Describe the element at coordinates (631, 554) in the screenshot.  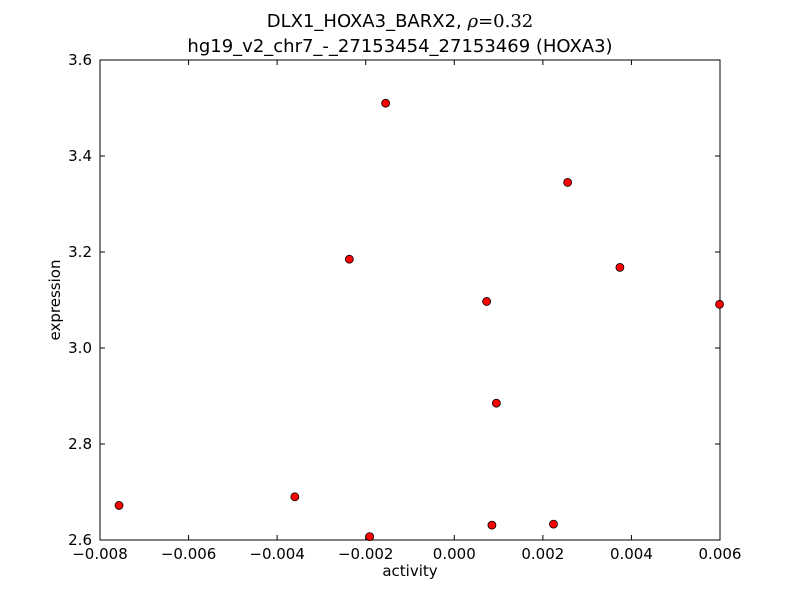
I see `x-tick-label: 0.004` at that location.